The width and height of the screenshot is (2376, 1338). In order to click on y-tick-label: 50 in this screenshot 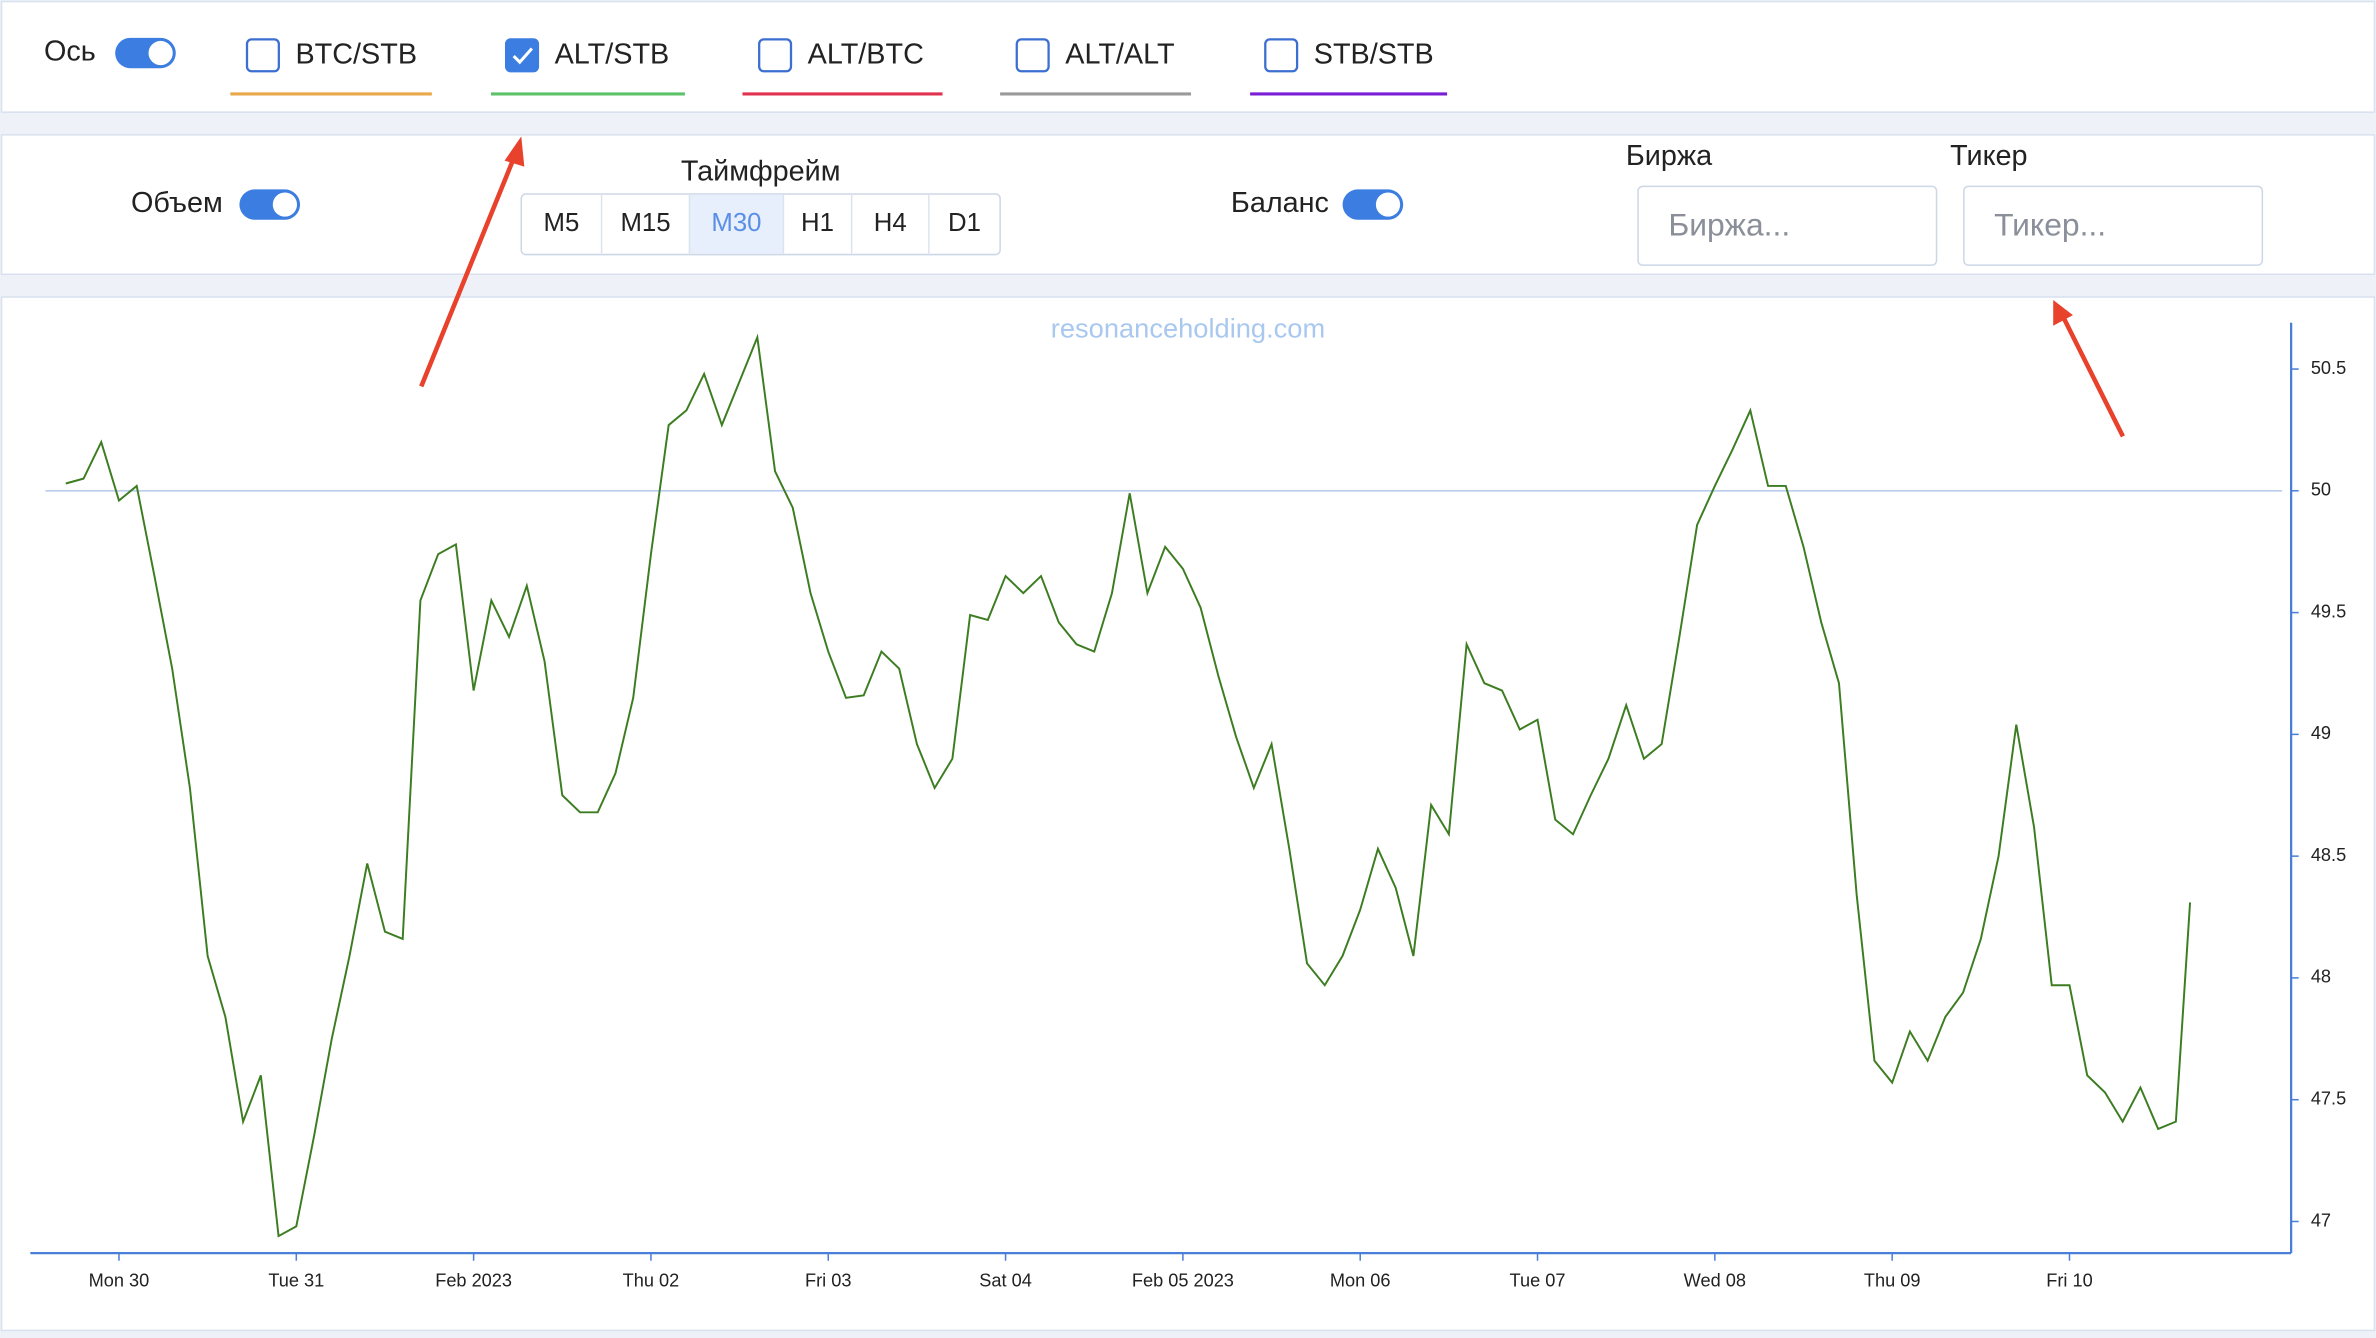, I will do `click(2321, 490)`.